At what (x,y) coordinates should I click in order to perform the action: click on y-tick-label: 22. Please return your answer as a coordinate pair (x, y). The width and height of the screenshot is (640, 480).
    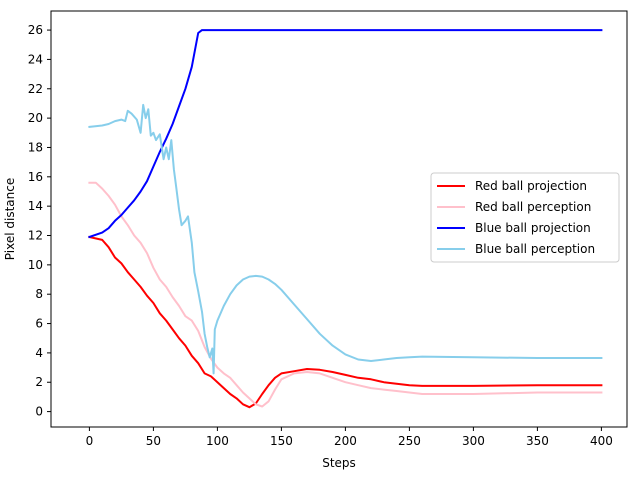
    Looking at the image, I should click on (35, 89).